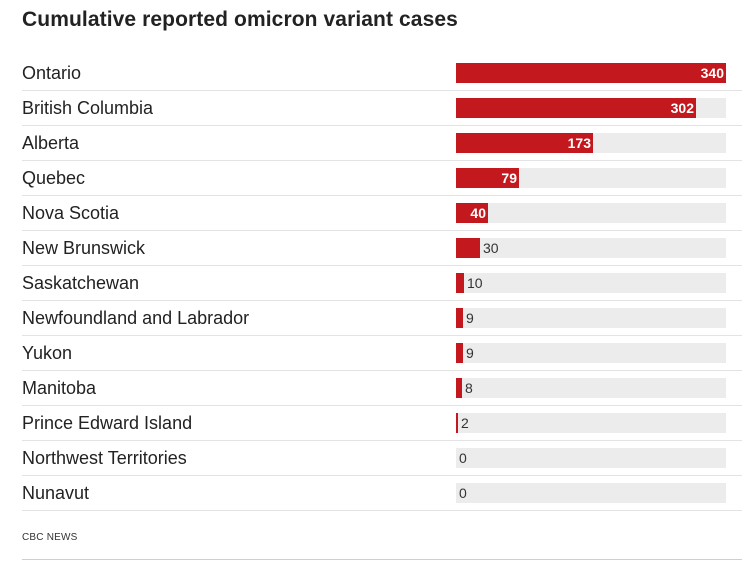 The height and width of the screenshot is (564, 749). I want to click on category-label: Quebec, so click(54, 178).